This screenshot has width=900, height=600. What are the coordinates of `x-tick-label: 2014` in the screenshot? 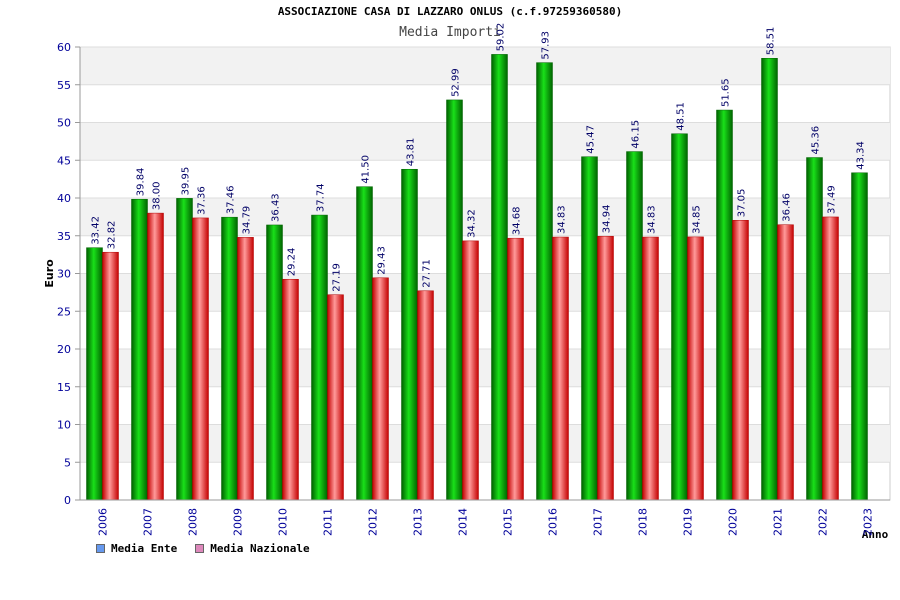 It's located at (463, 522).